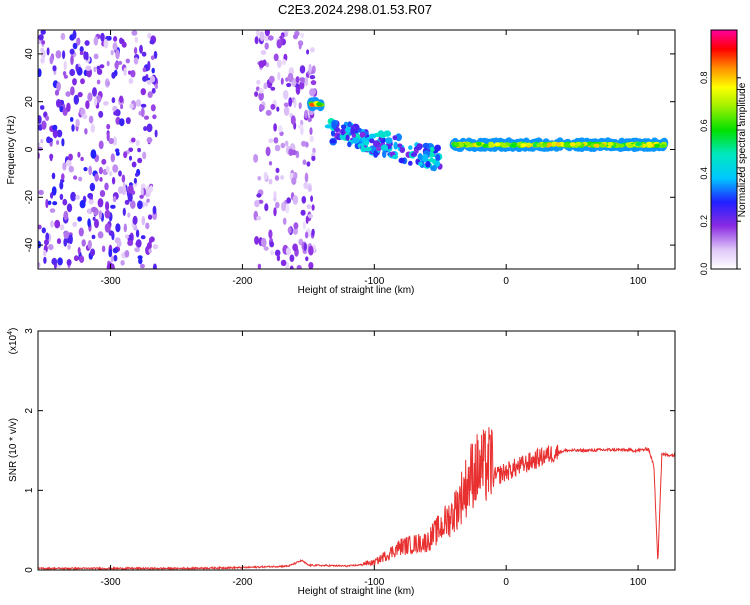 This screenshot has width=750, height=605. Describe the element at coordinates (29, 331) in the screenshot. I see `snr-y-tick-label: 3` at that location.